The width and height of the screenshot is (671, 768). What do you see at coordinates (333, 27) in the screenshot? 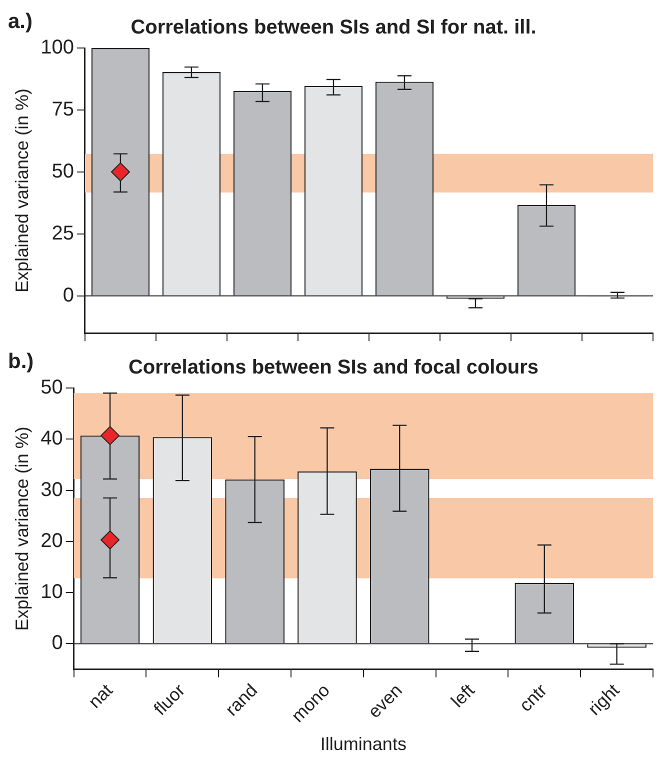
I see `chart-title: Correlations between SIs and SI for nat. ill.` at bounding box center [333, 27].